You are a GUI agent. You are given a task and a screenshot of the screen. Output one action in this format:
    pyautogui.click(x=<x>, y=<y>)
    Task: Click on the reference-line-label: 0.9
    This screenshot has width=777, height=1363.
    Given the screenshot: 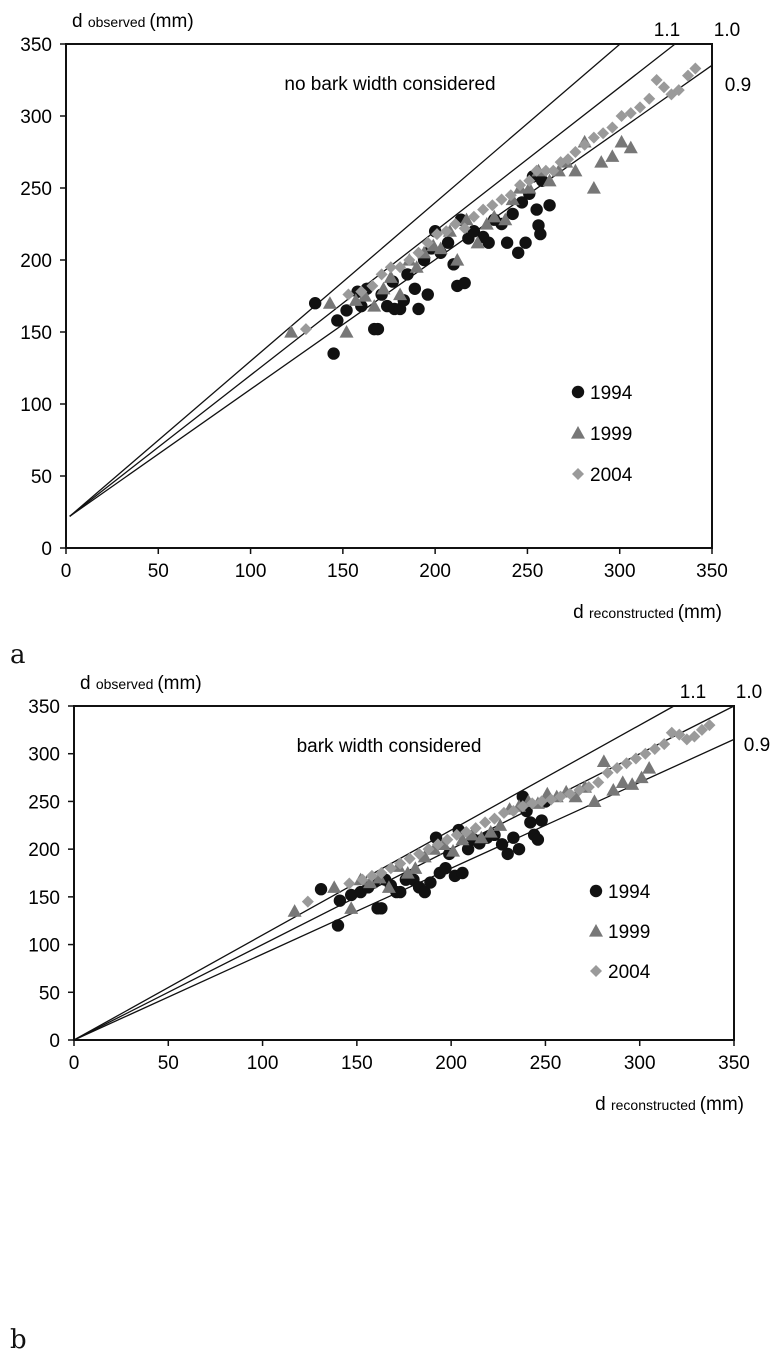 What is the action you would take?
    pyautogui.click(x=738, y=85)
    